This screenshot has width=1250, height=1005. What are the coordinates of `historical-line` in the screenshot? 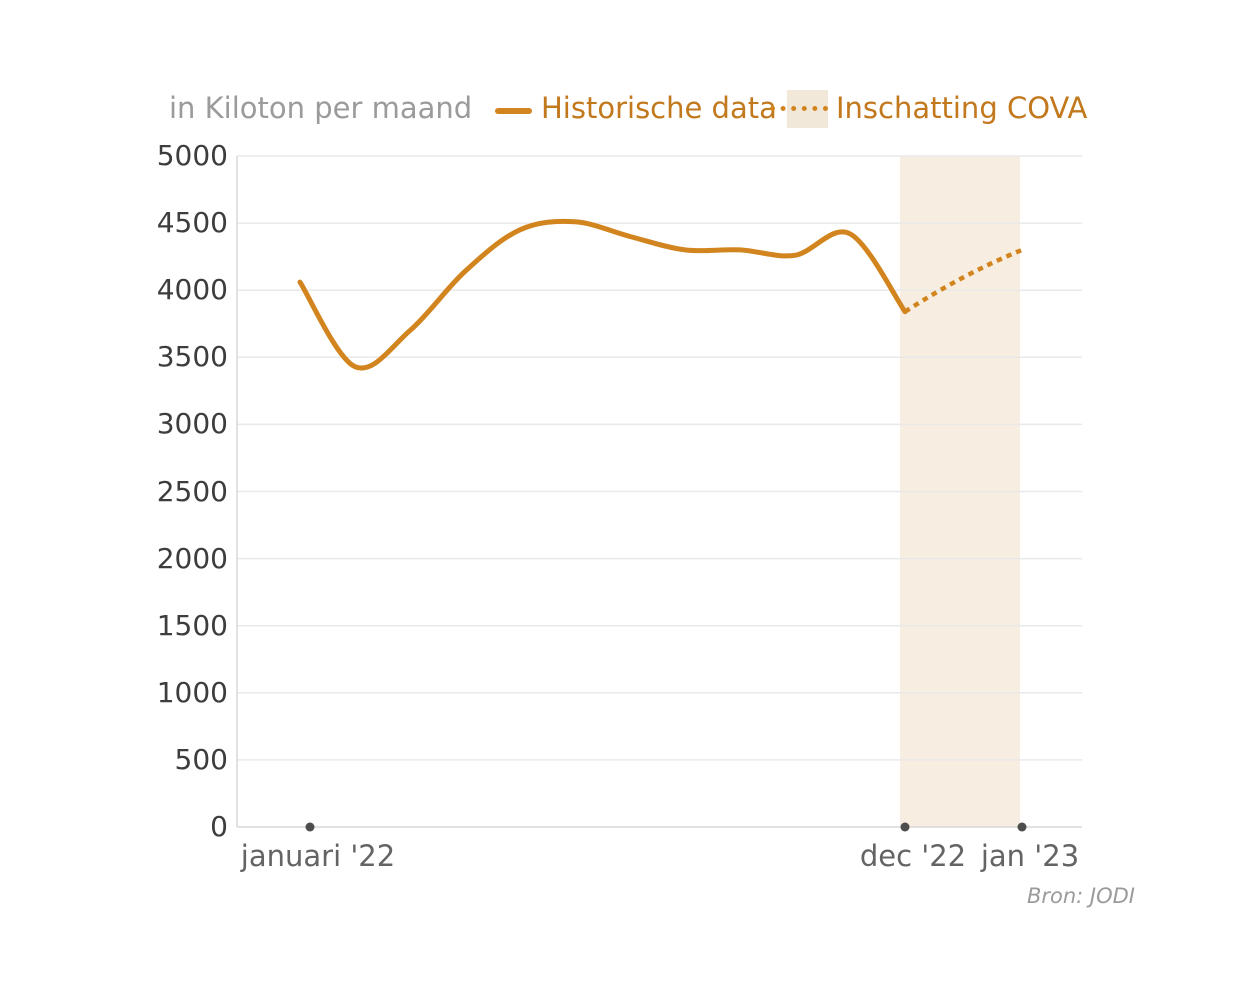 It's located at (602, 294).